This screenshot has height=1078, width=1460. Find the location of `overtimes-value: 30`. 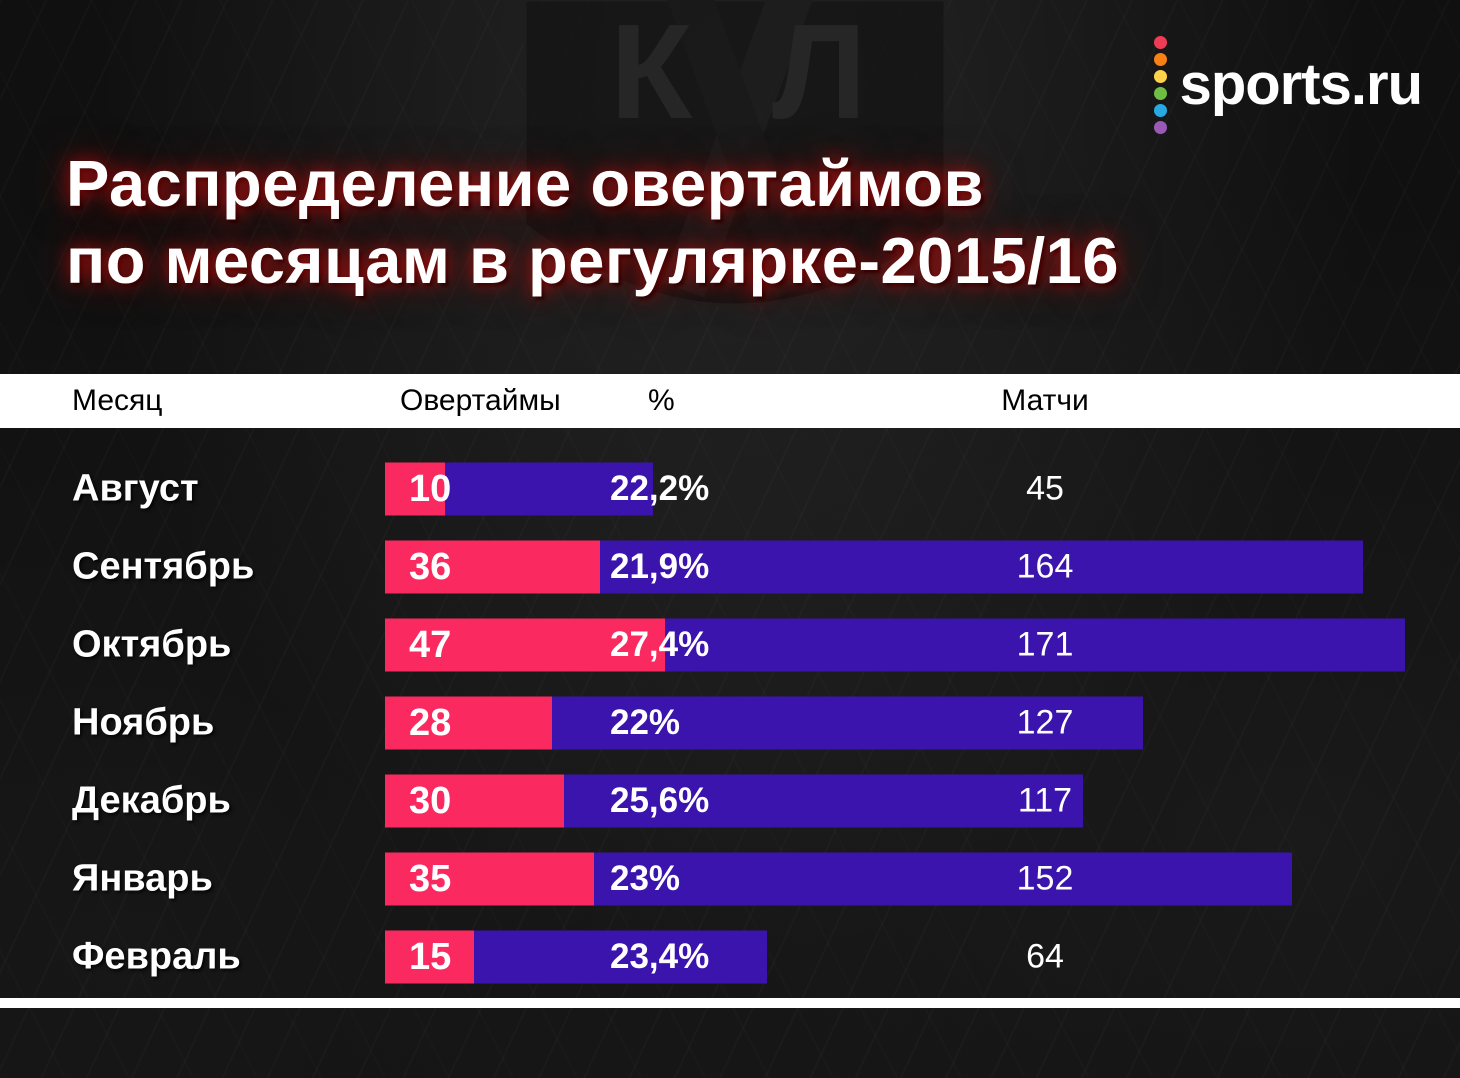

overtimes-value: 30 is located at coordinates (430, 800).